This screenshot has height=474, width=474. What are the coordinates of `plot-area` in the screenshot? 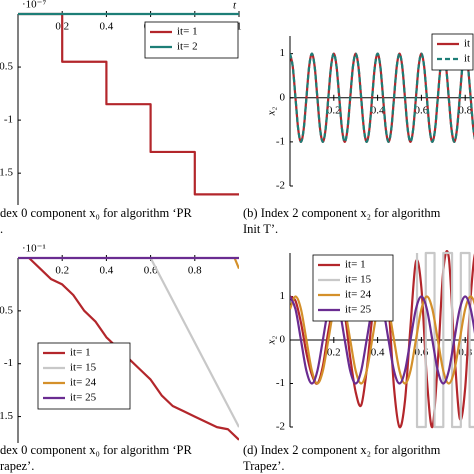 It's located at (382, 97).